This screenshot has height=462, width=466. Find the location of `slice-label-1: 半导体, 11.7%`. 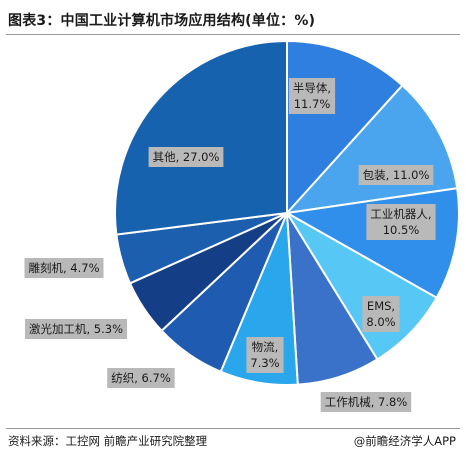

slice-label-1: 半导体, 11.7% is located at coordinates (312, 96).